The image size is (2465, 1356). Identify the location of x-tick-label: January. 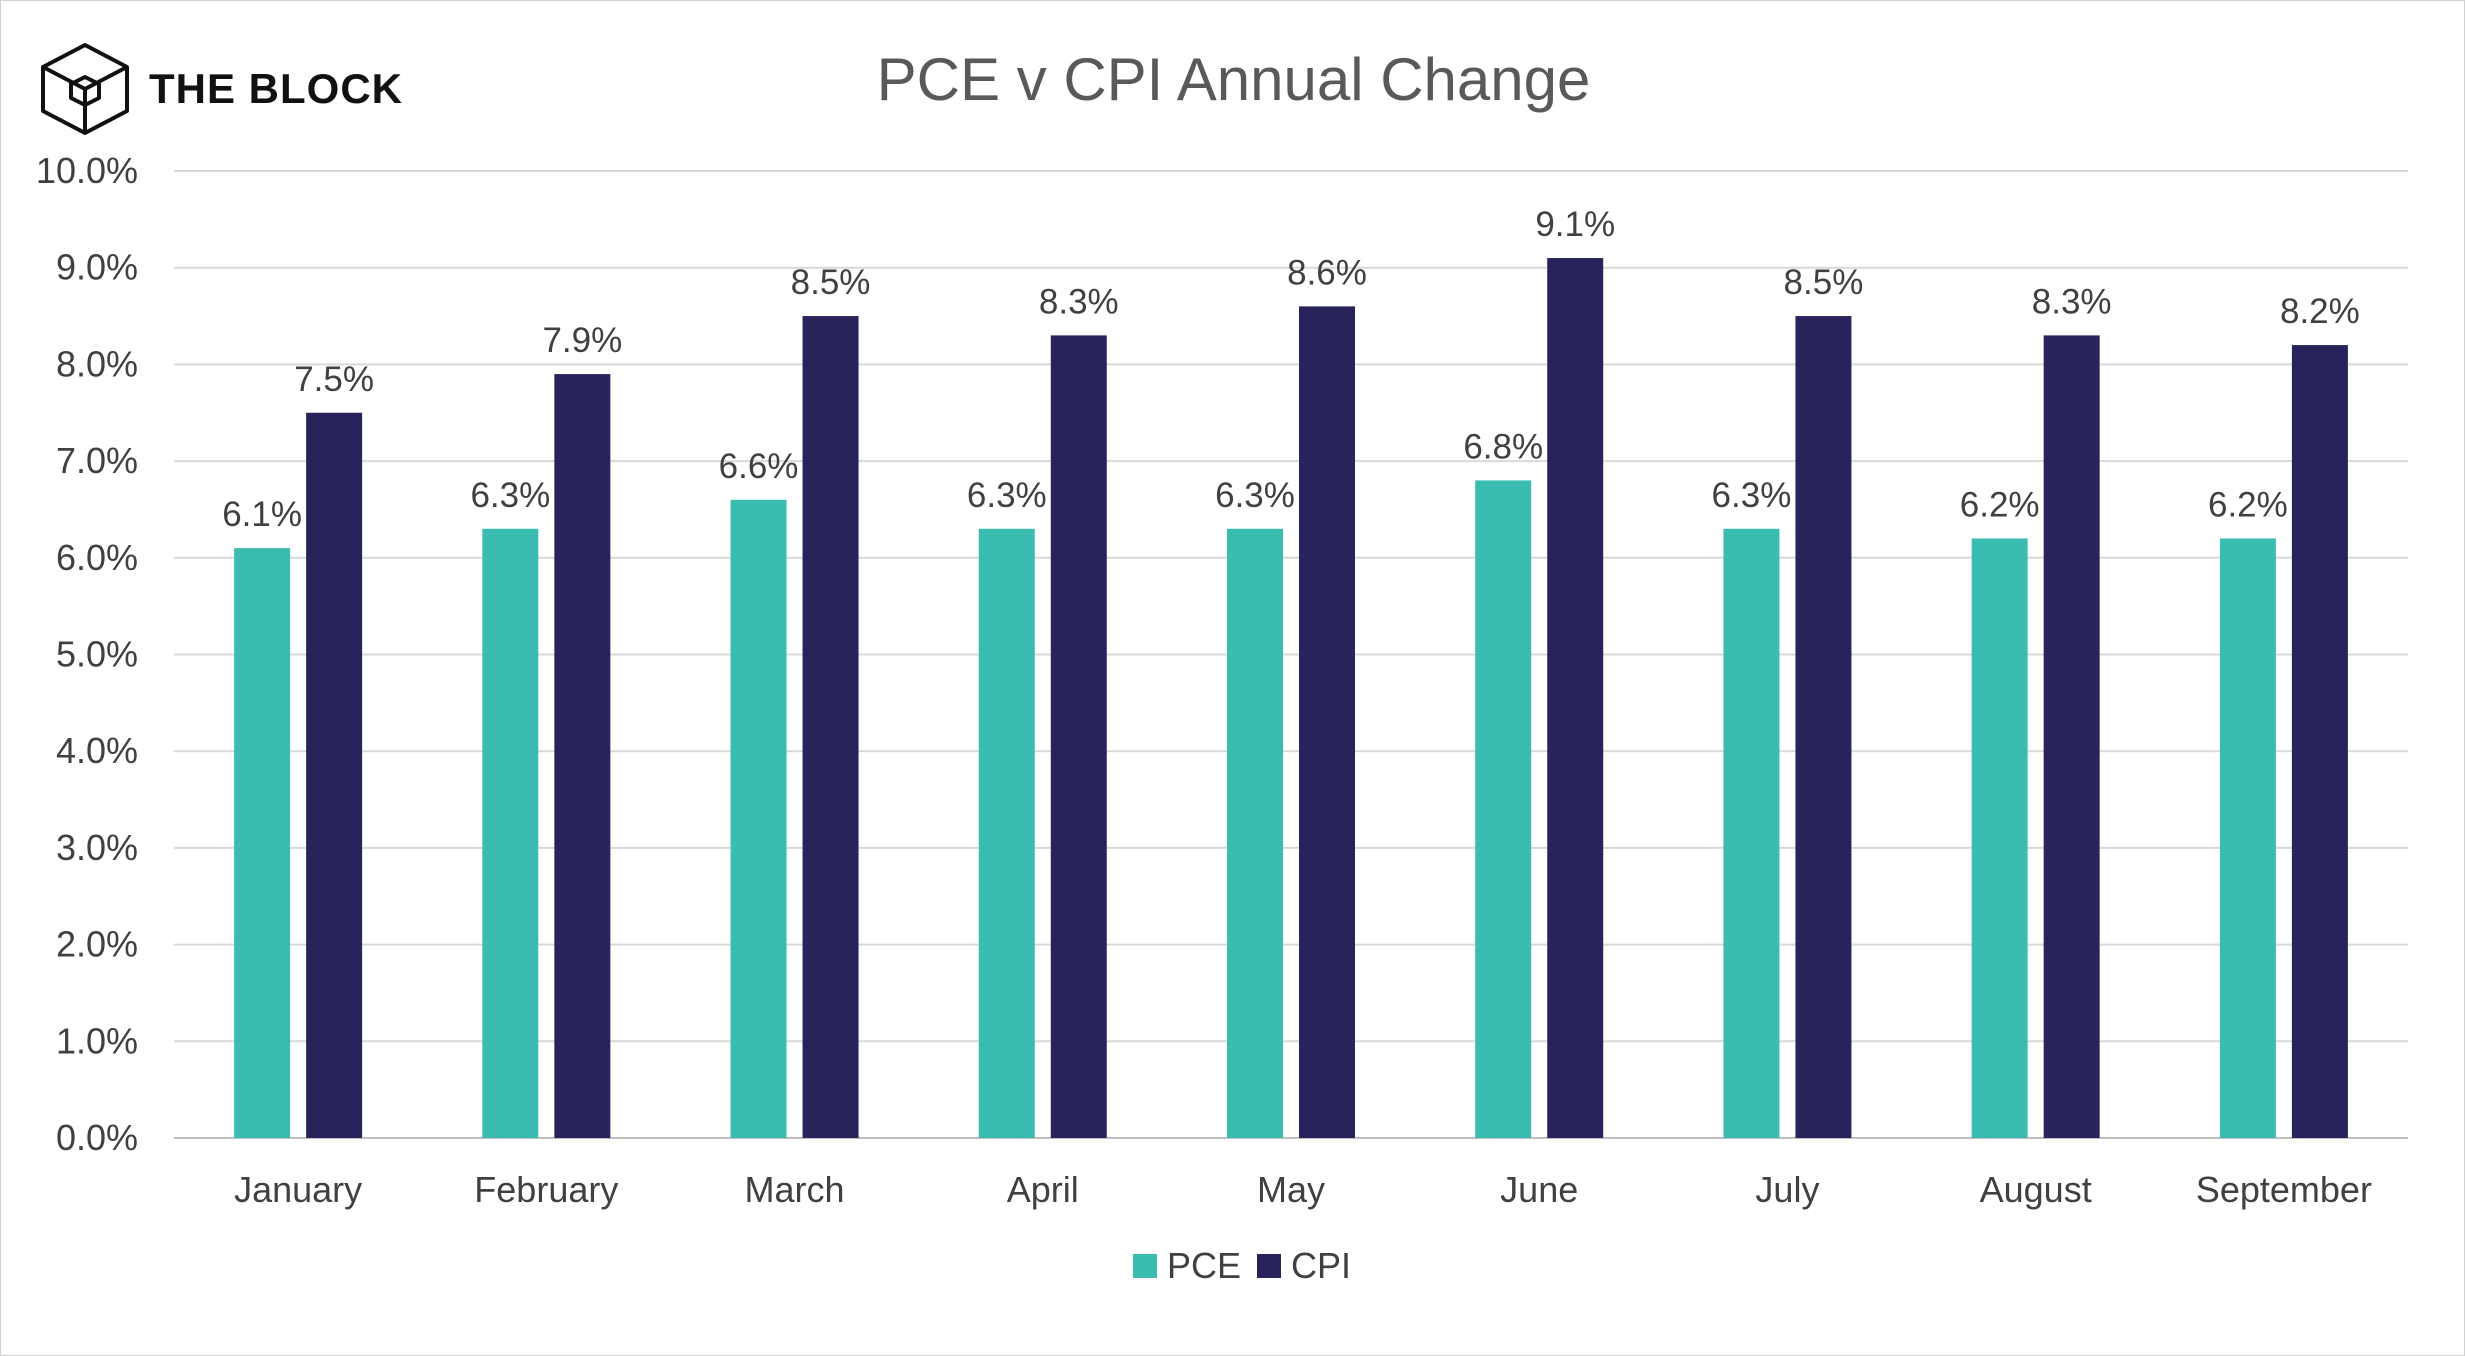
(298, 1189).